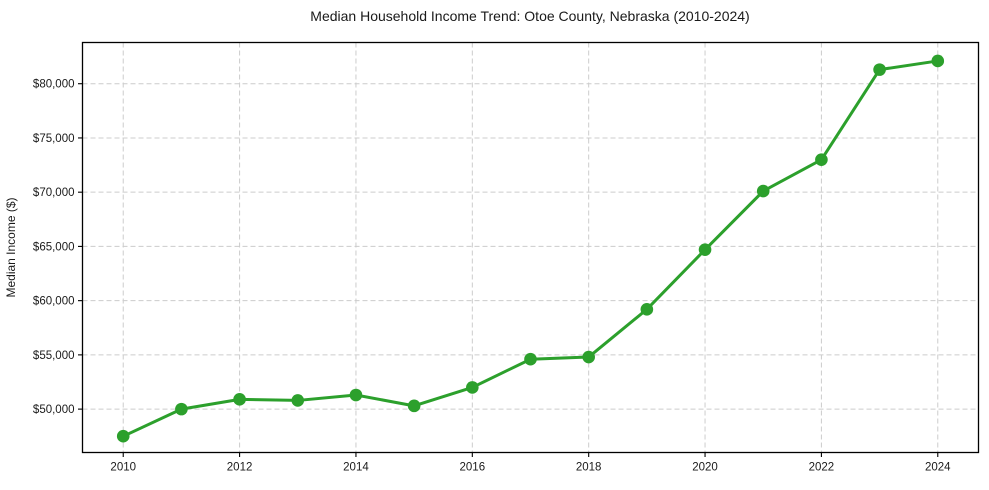 This screenshot has height=490, width=989. What do you see at coordinates (54, 302) in the screenshot?
I see `y-tick-label: $60,000` at bounding box center [54, 302].